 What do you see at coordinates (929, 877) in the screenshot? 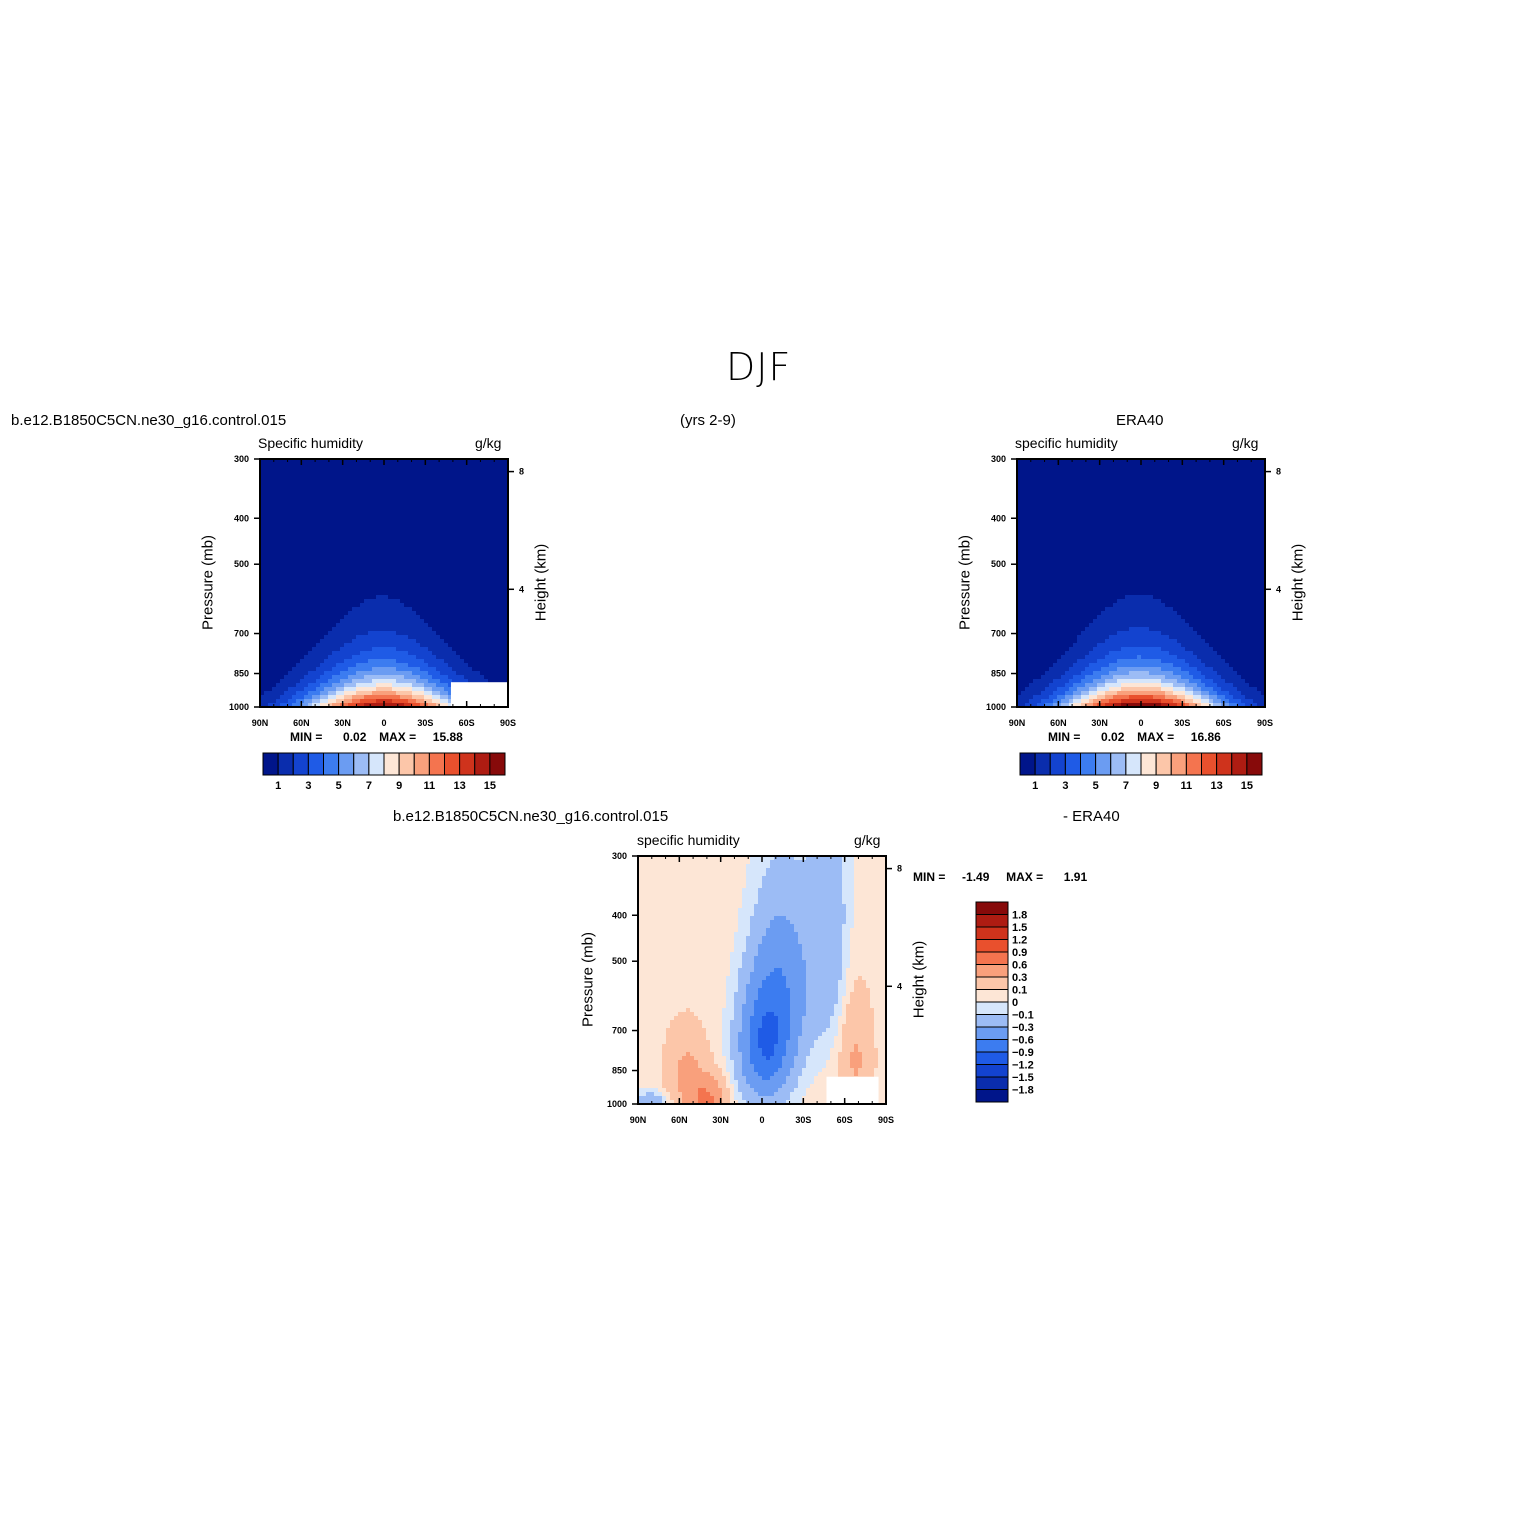
I see `diff-min-label: MIN =` at bounding box center [929, 877].